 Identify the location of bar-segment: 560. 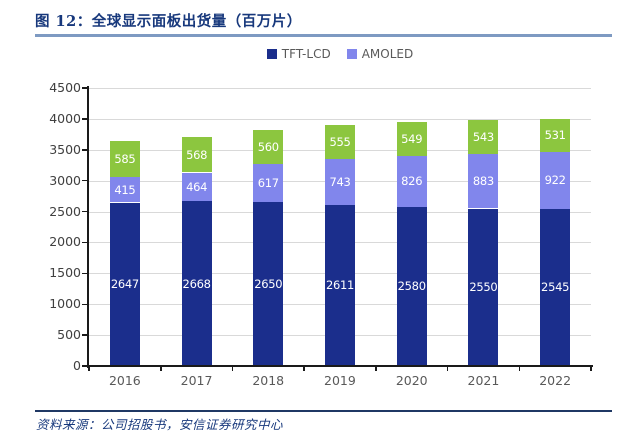
(268, 147).